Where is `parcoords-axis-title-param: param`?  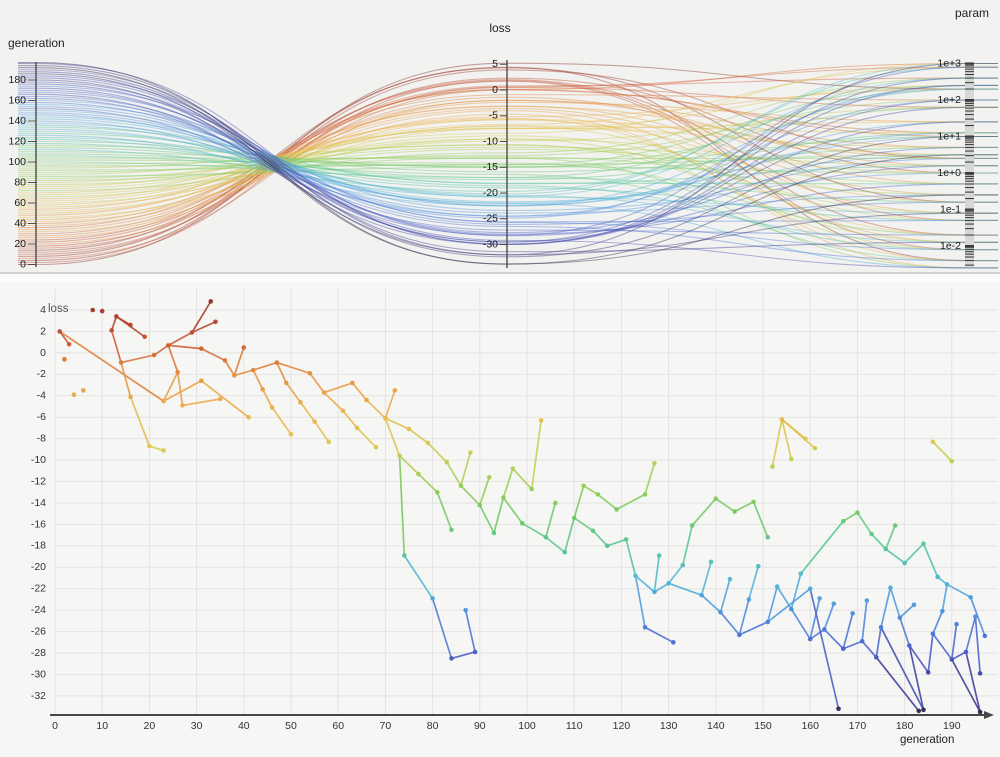
parcoords-axis-title-param: param is located at coordinates (972, 13).